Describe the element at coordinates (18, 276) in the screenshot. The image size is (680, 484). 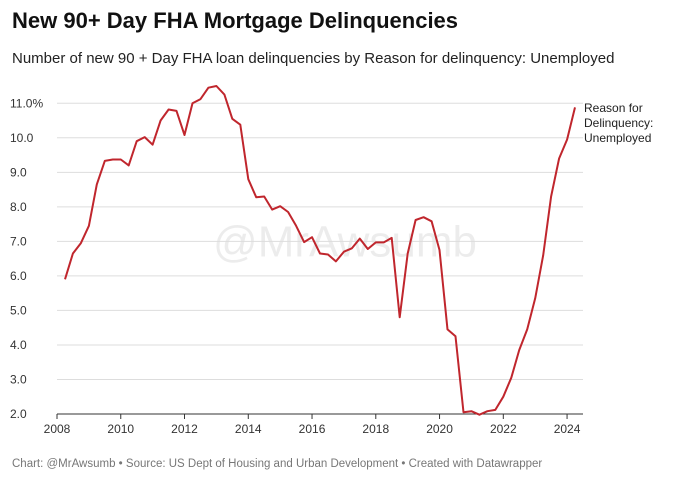
I see `y-tick-label: 6.0` at that location.